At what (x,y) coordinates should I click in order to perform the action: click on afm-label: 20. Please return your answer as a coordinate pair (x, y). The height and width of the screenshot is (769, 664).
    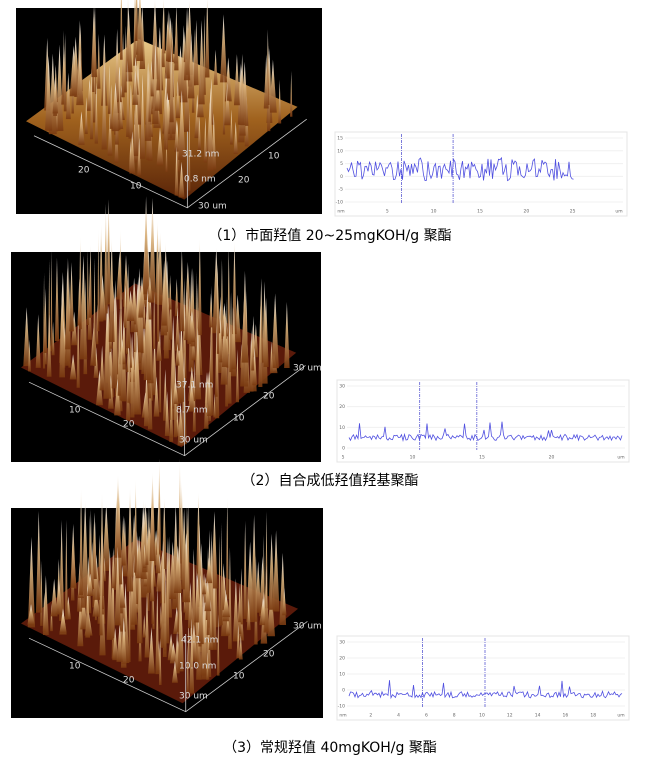
    Looking at the image, I should click on (129, 681).